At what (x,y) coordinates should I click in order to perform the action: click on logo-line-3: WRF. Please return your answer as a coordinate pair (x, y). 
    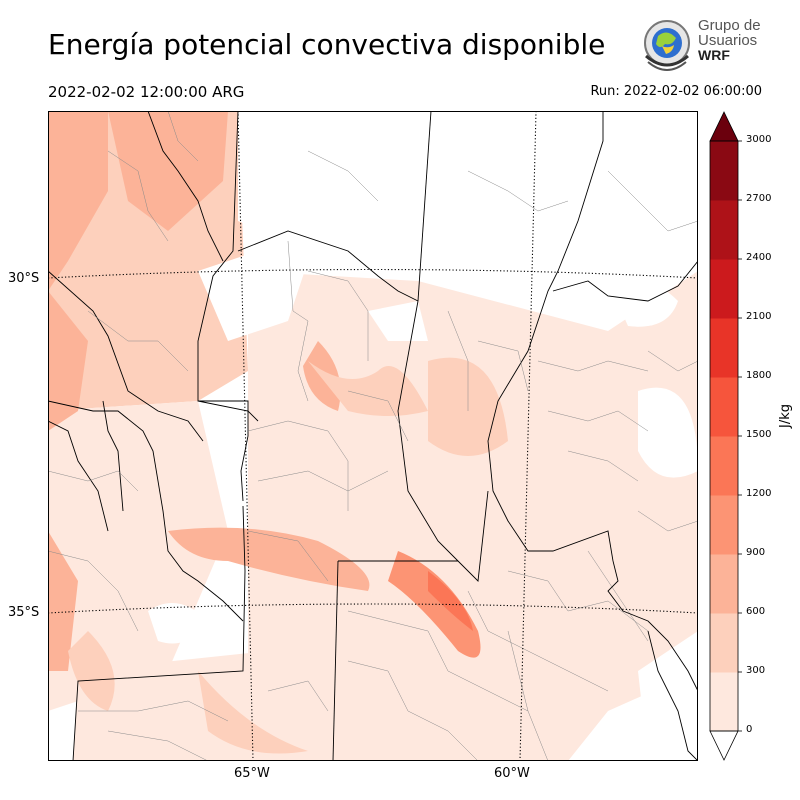
    Looking at the image, I should click on (714, 55).